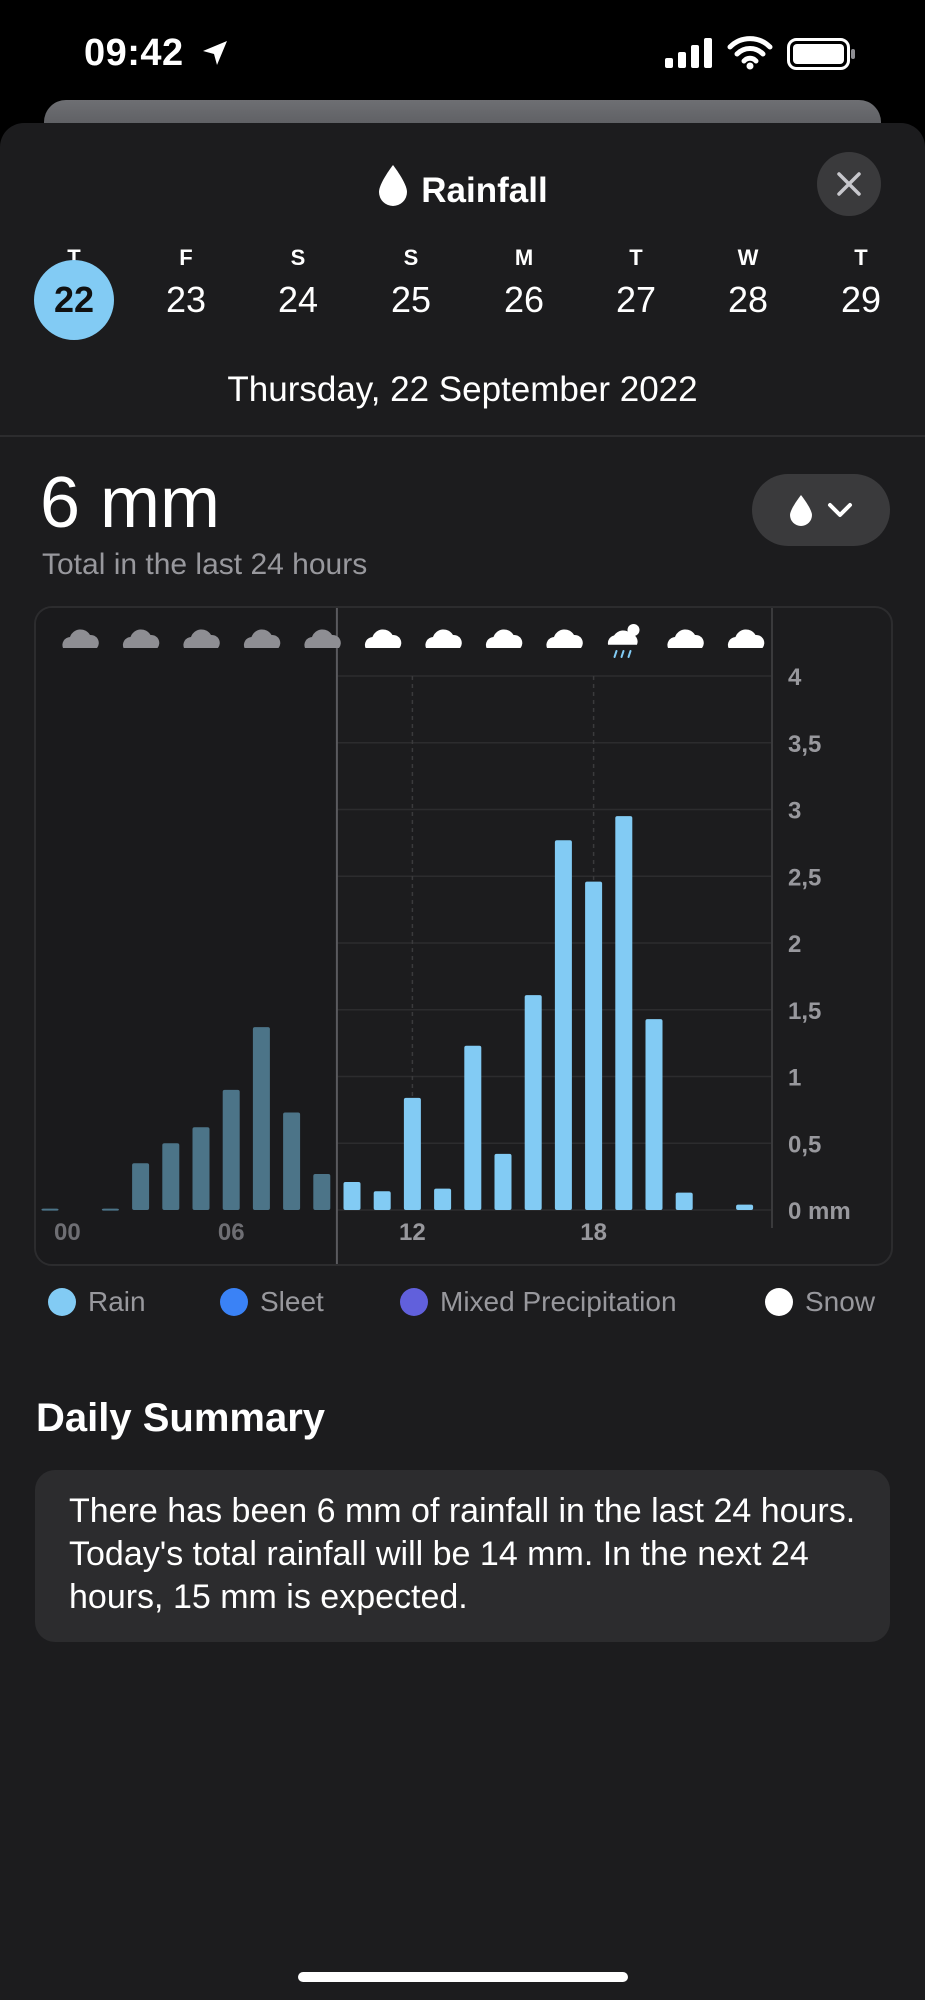 This screenshot has height=2000, width=925. Describe the element at coordinates (117, 1301) in the screenshot. I see `legend-label: Rain` at that location.